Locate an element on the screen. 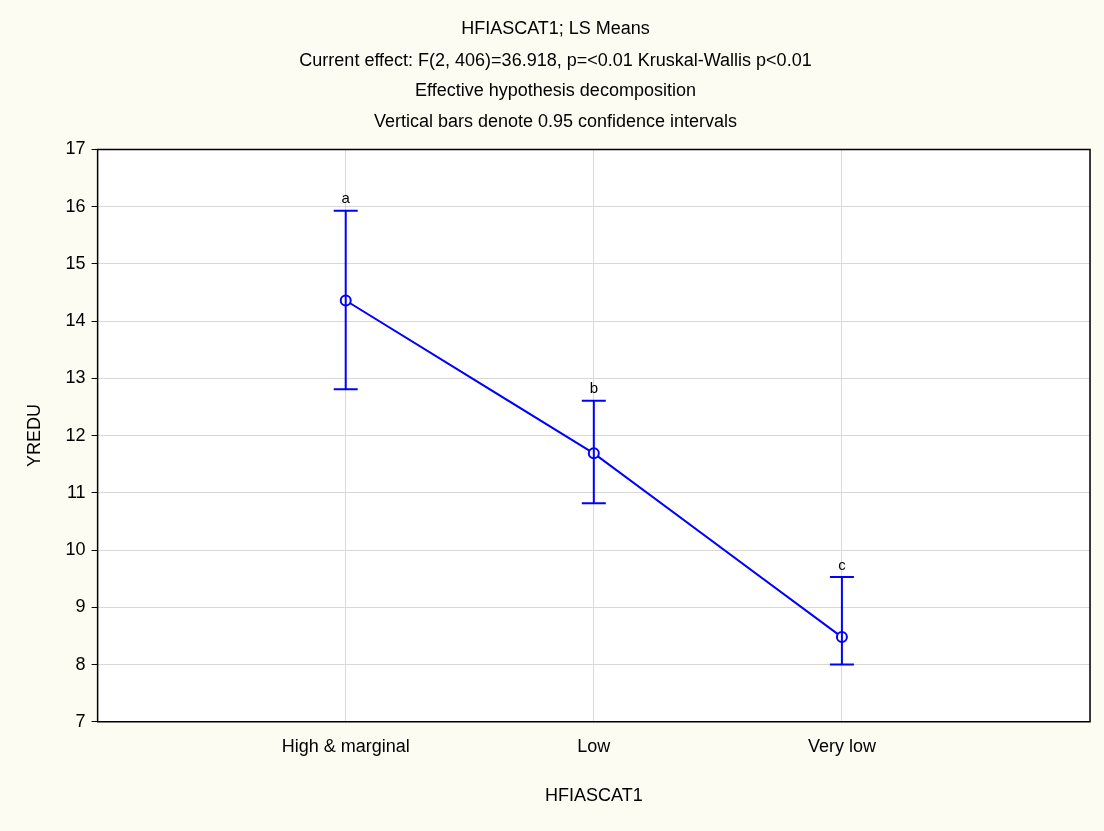  chart-title: HFIASCAT1; LS Means is located at coordinates (555, 27).